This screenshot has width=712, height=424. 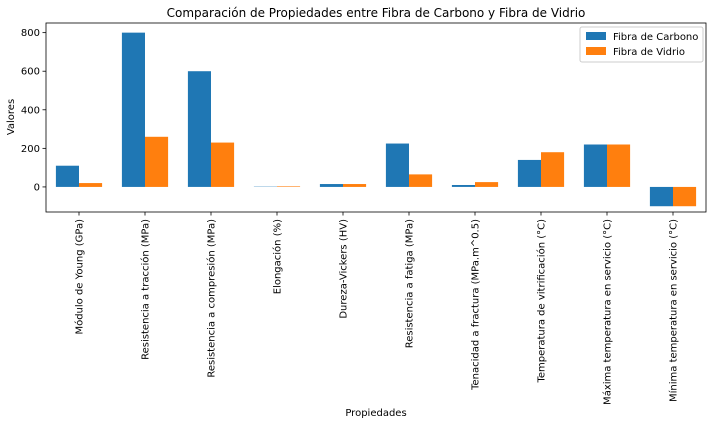 What do you see at coordinates (212, 298) in the screenshot?
I see `x-tick-label-2: Resistencia a compresión (MPa)` at bounding box center [212, 298].